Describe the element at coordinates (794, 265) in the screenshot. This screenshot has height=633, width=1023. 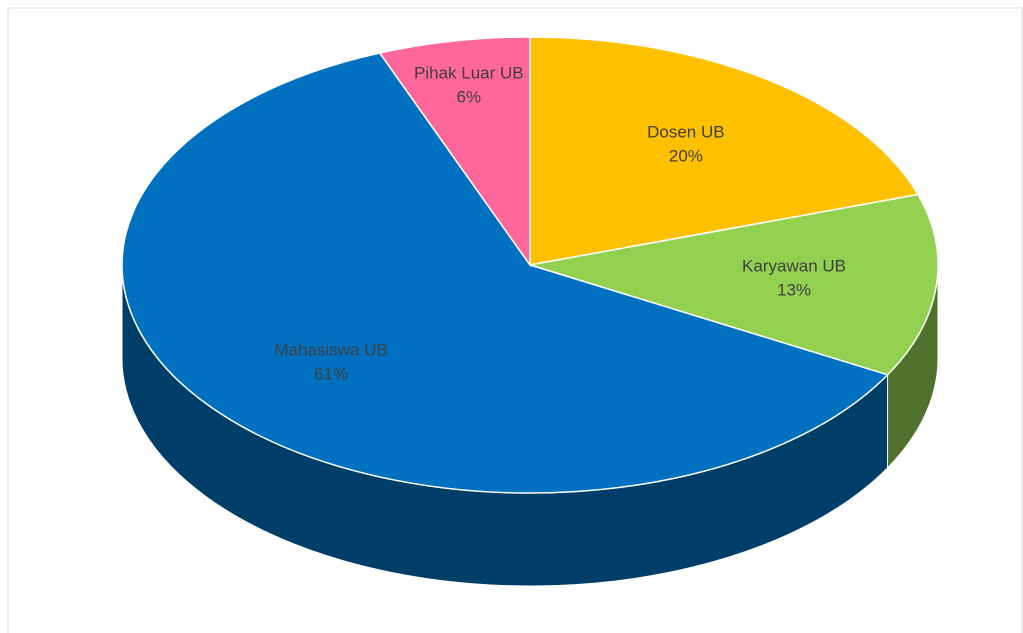
I see `data-label-name: Karyawan UB` at that location.